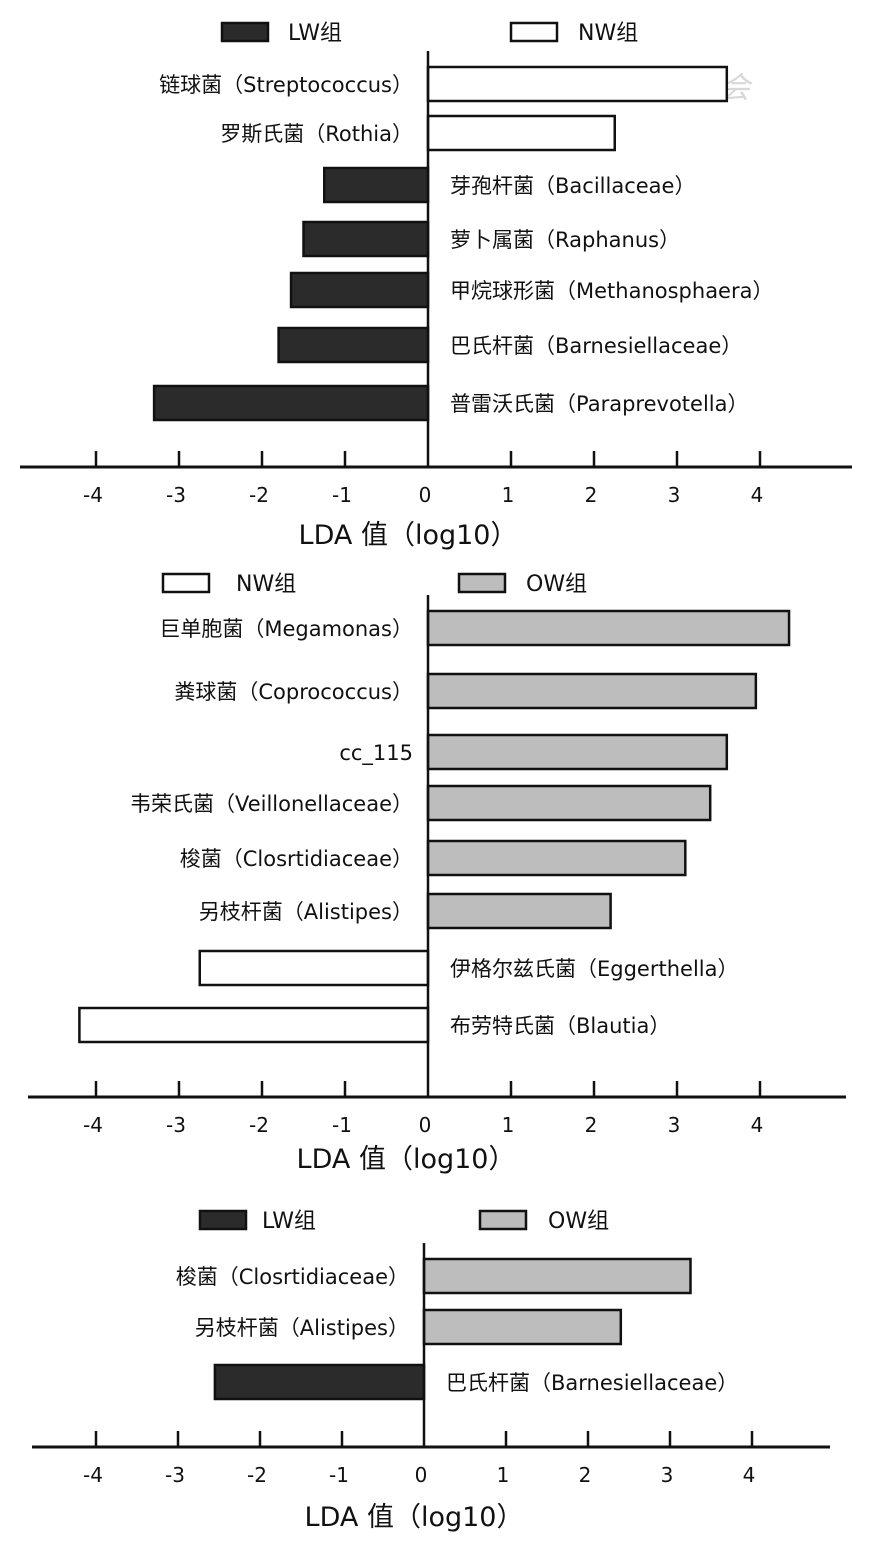 This screenshot has width=871, height=1542. Describe the element at coordinates (286, 85) in the screenshot. I see `category-label: 链球菌（Streptococcus）` at that location.